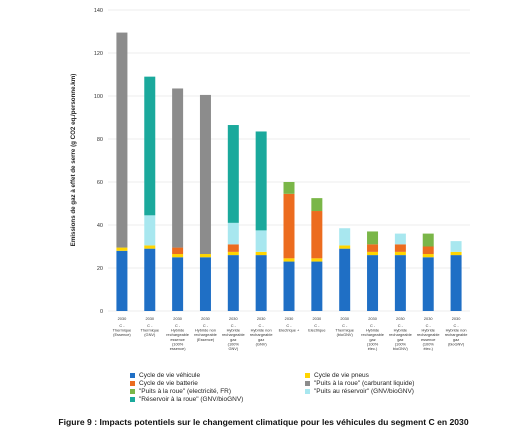 The width and height of the screenshot is (527, 437). I want to click on x-tick-label: C -Thermique (GNV), so click(149, 330).